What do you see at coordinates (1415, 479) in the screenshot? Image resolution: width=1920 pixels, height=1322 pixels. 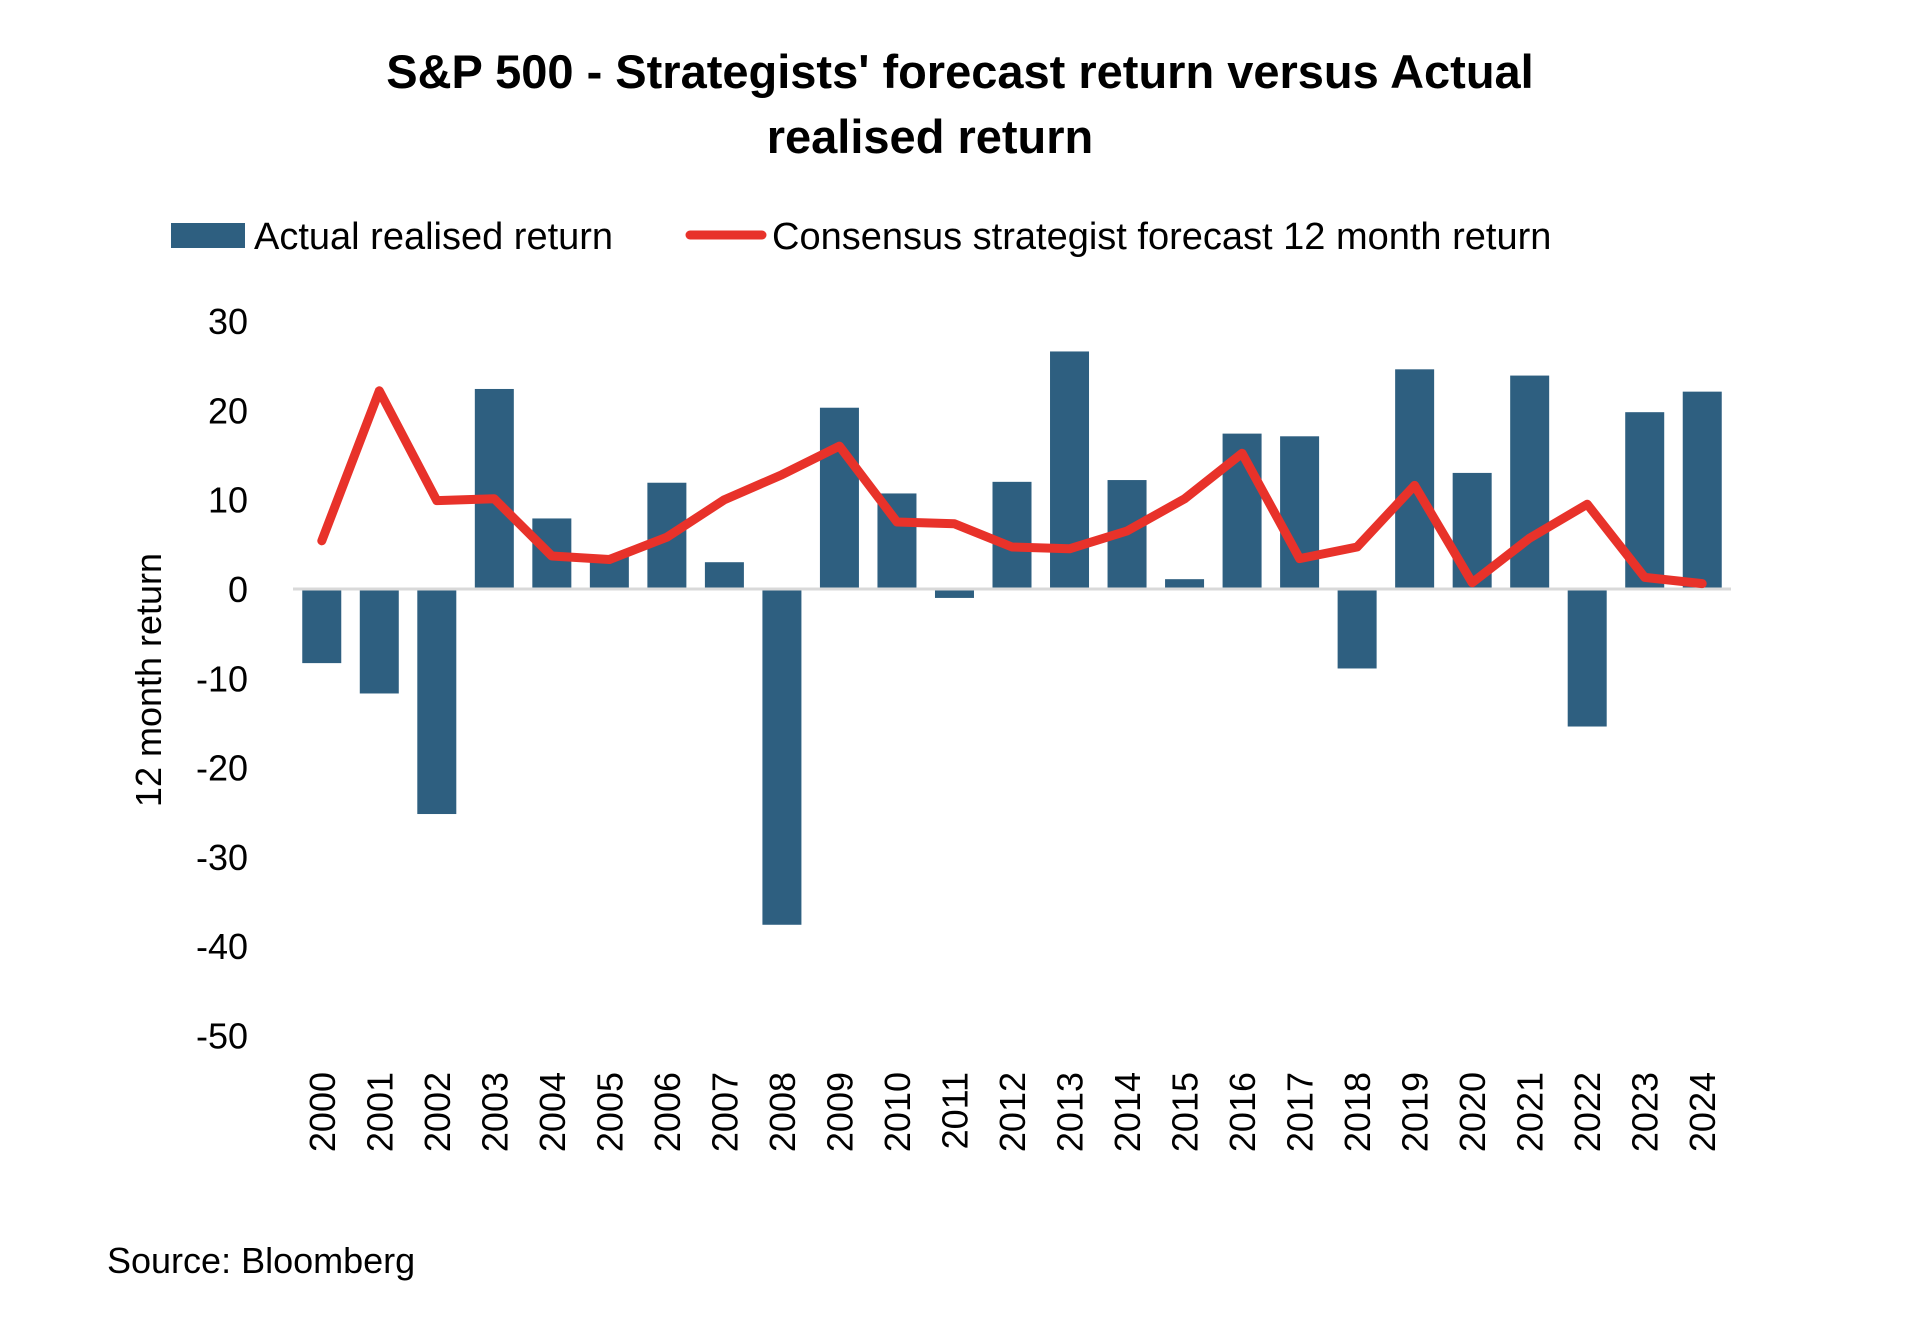 I see `bar-2019` at bounding box center [1415, 479].